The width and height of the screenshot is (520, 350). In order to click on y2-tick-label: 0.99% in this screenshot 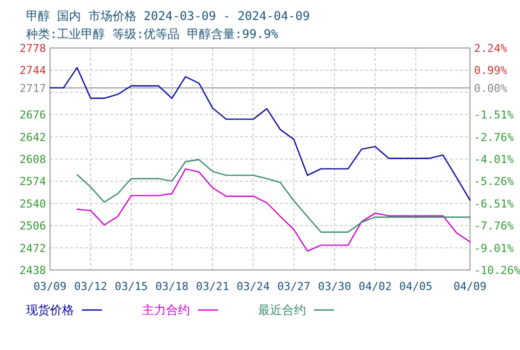, I will do `click(491, 71)`.